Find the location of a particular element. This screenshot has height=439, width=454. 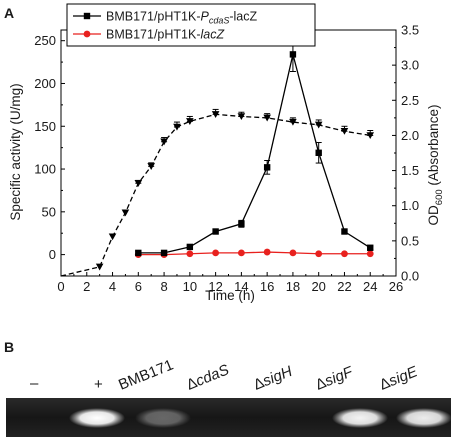

gel-lane-label-gene: cdaS is located at coordinates (212, 375).